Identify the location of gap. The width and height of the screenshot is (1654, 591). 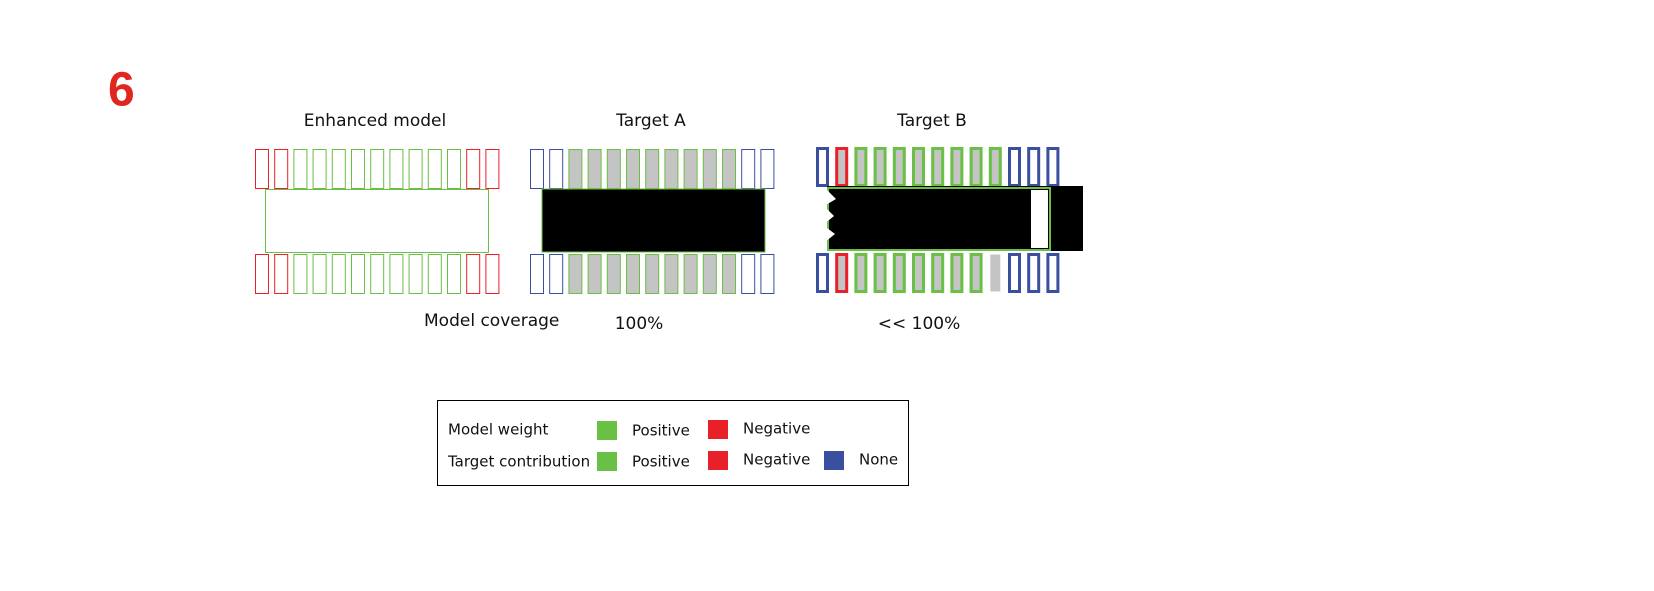
(1039, 219).